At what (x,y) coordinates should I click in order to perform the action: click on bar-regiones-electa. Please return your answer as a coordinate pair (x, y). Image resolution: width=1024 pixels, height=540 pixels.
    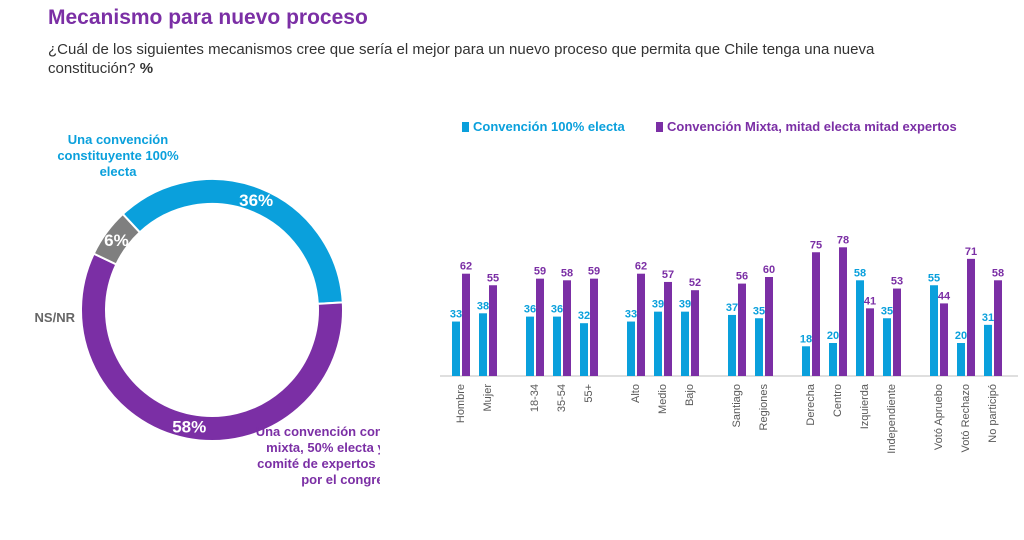
    Looking at the image, I should click on (759, 347).